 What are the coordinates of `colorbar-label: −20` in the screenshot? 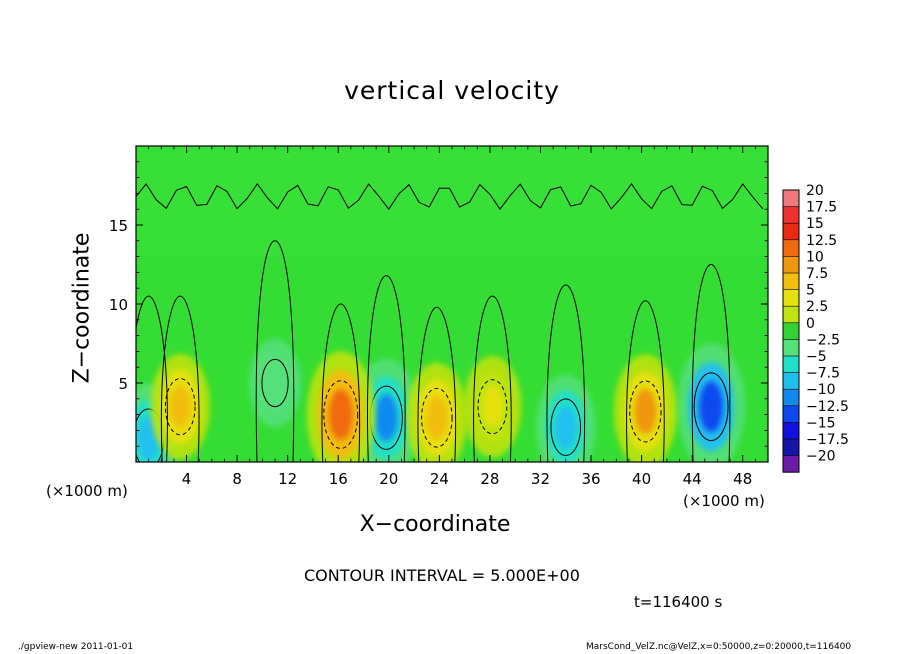 It's located at (821, 457).